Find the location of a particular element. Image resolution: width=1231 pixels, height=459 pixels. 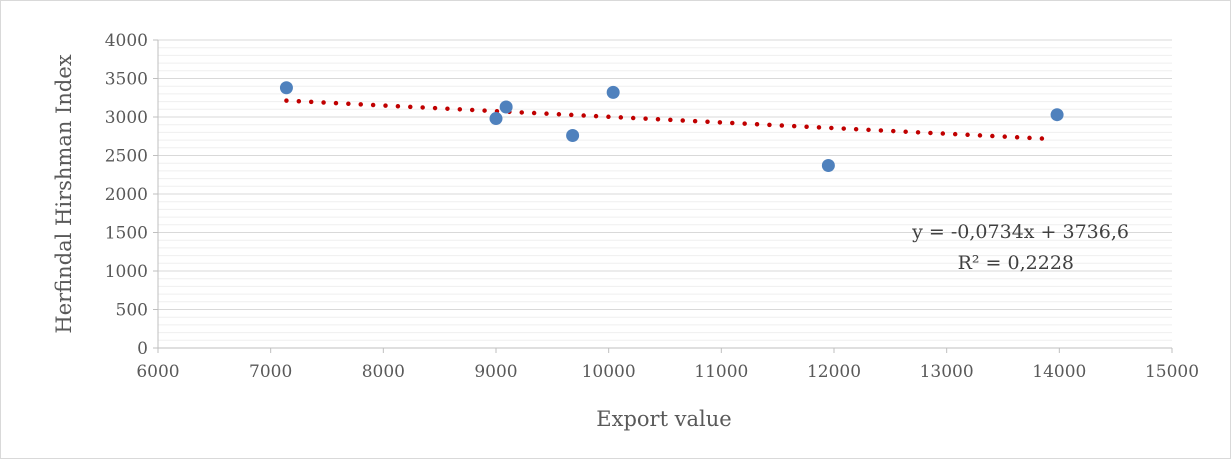

data-points is located at coordinates (671, 127).